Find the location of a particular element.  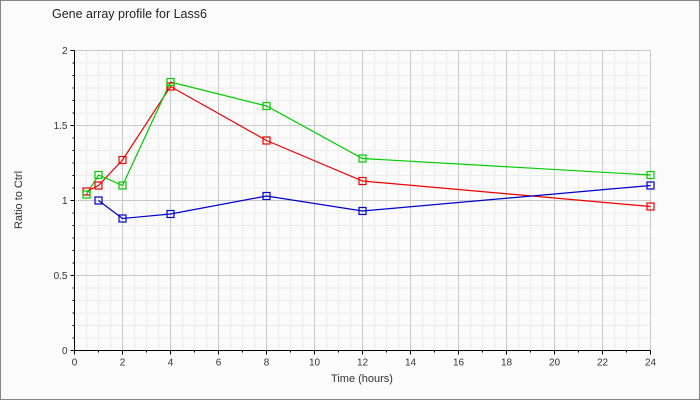

y-axis-label: Ratio to Ctrl is located at coordinates (19, 200).